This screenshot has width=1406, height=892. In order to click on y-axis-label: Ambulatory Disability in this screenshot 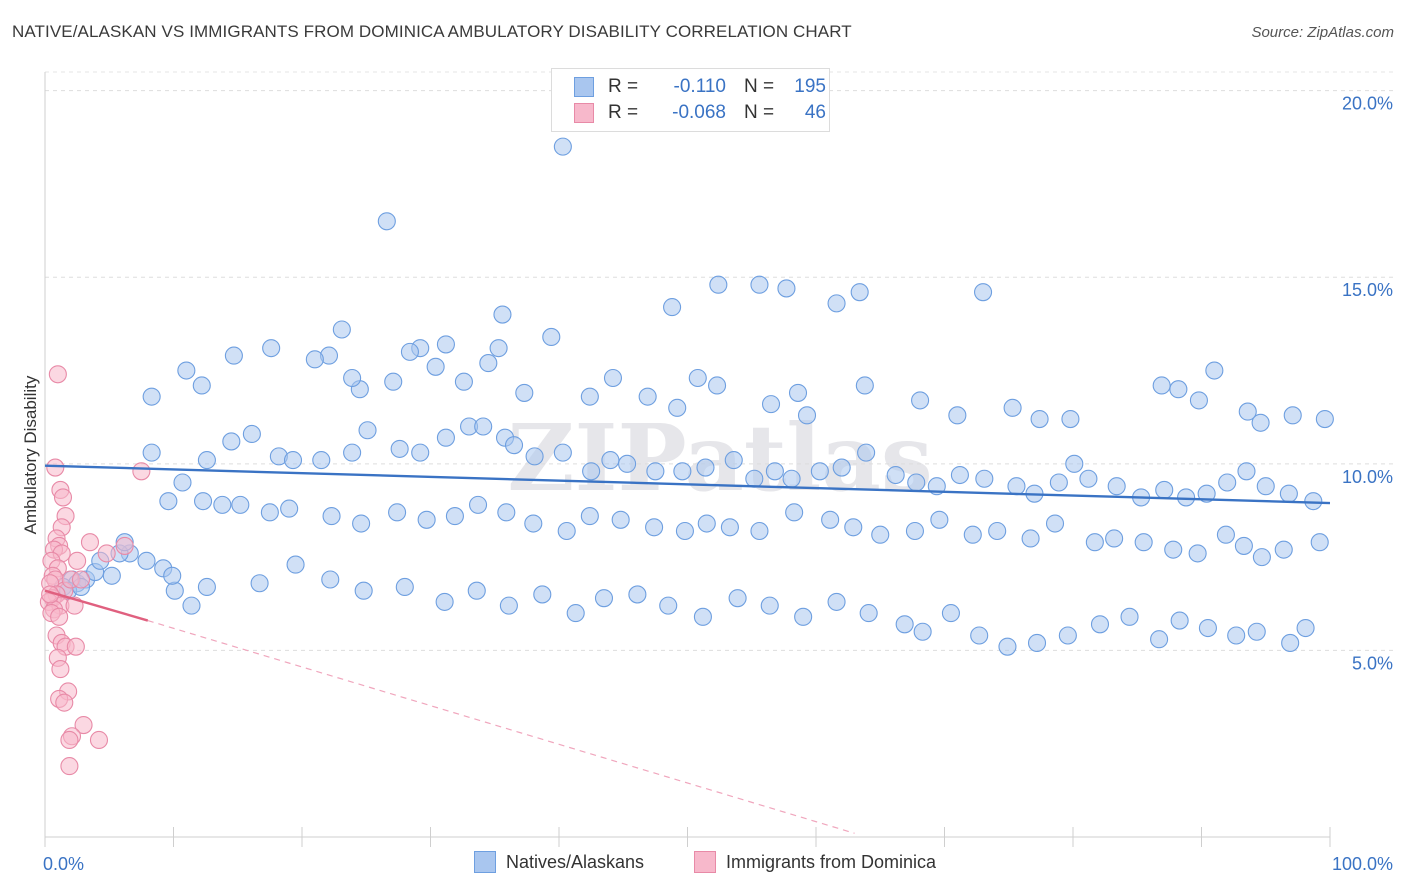, I will do `click(30, 454)`.